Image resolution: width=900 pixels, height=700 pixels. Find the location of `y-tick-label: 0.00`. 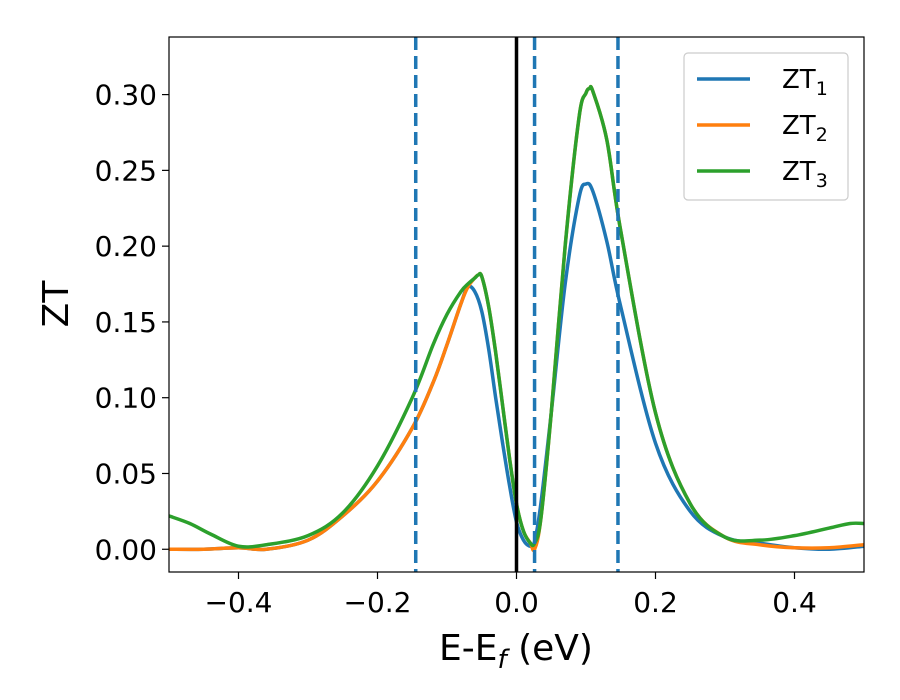

y-tick-label: 0.00 is located at coordinates (126, 549).